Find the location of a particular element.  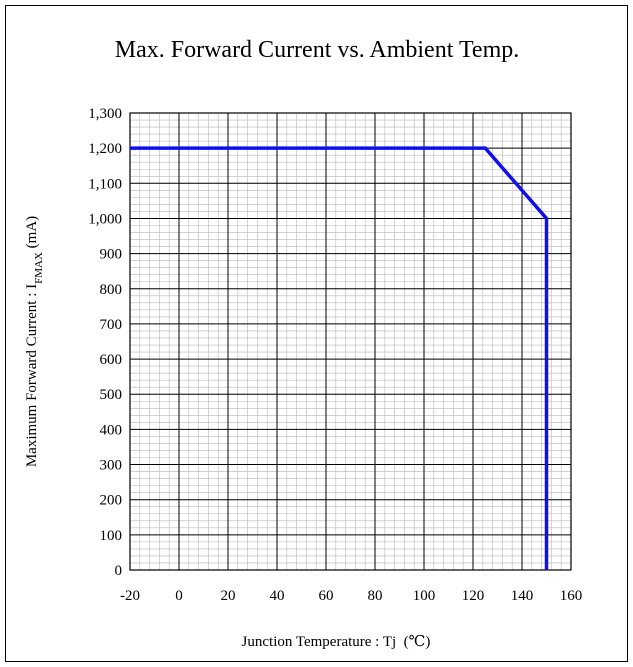

y-tick-label: 600 is located at coordinates (111, 360).